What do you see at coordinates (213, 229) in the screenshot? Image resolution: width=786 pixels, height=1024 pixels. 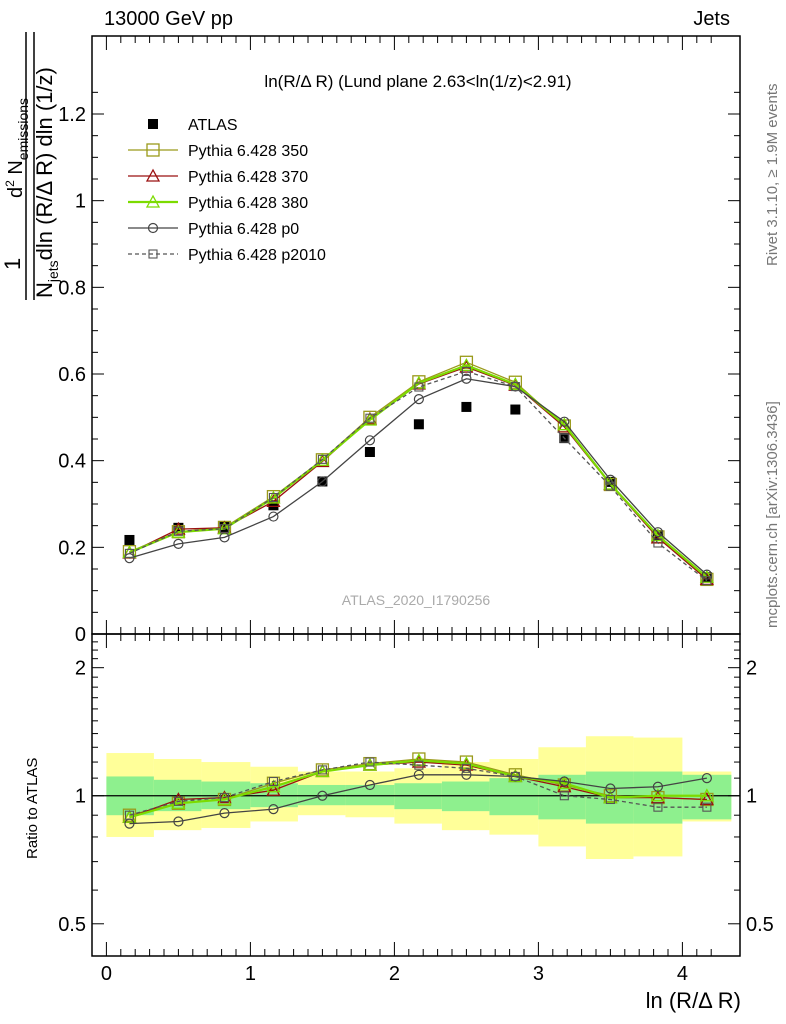 I see `legend-item-pythia-6-428-p0: Pythia 6.428 p0` at bounding box center [213, 229].